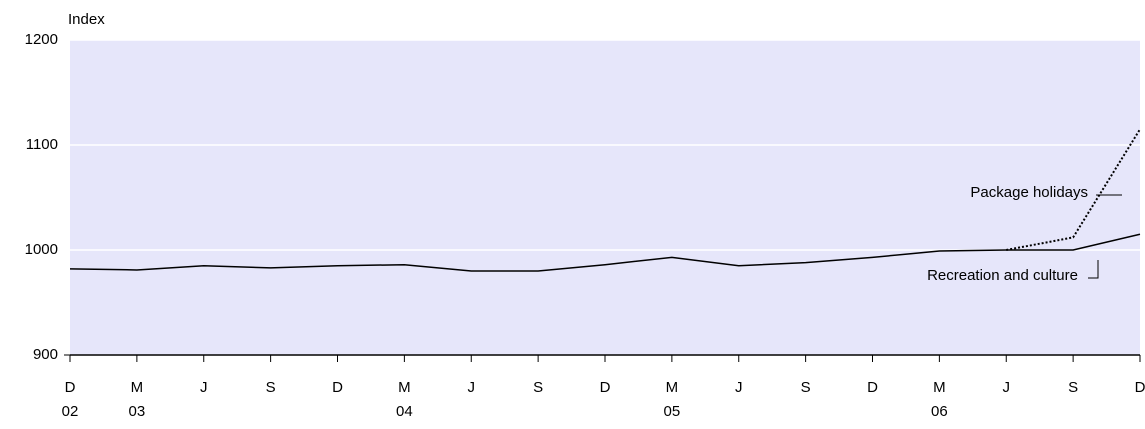 Image resolution: width=1145 pixels, height=429 pixels. I want to click on y-tick-label: 900, so click(45, 354).